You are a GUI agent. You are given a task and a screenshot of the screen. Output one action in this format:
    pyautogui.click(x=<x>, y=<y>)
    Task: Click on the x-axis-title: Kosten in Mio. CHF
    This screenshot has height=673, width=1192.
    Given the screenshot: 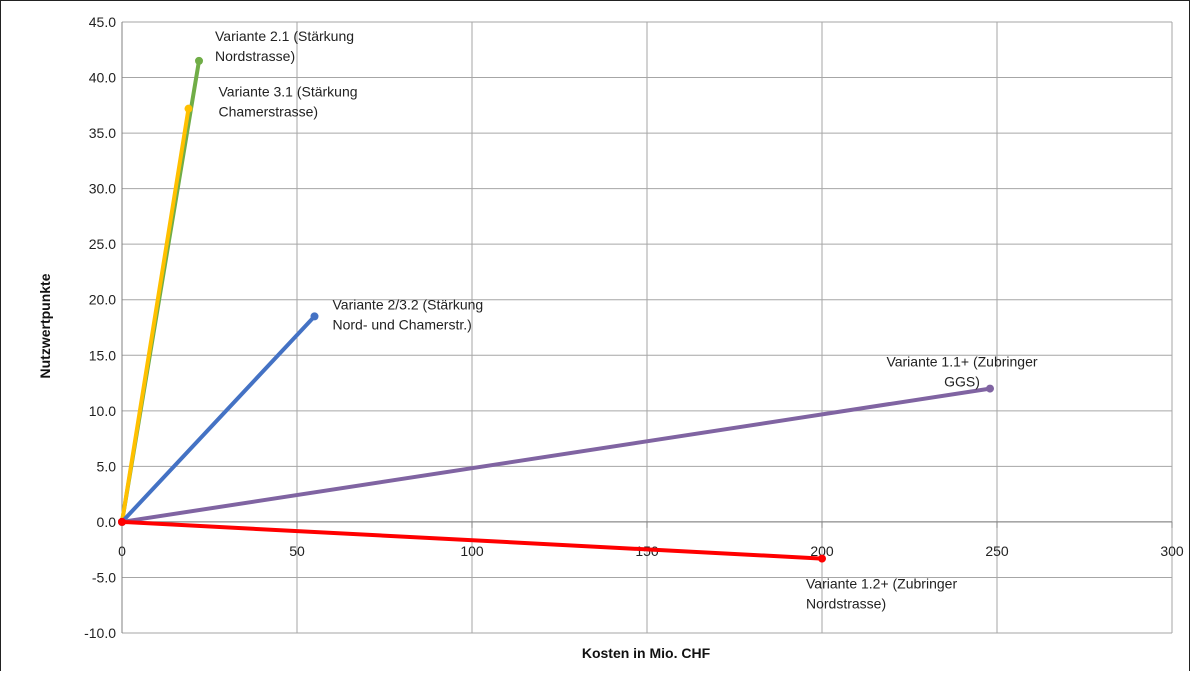 What is the action you would take?
    pyautogui.click(x=646, y=653)
    